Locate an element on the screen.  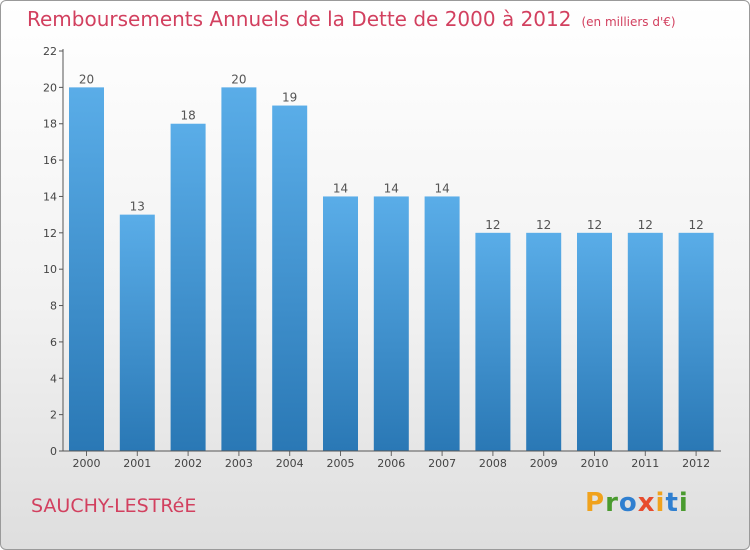
logo-letter: x is located at coordinates (646, 503).